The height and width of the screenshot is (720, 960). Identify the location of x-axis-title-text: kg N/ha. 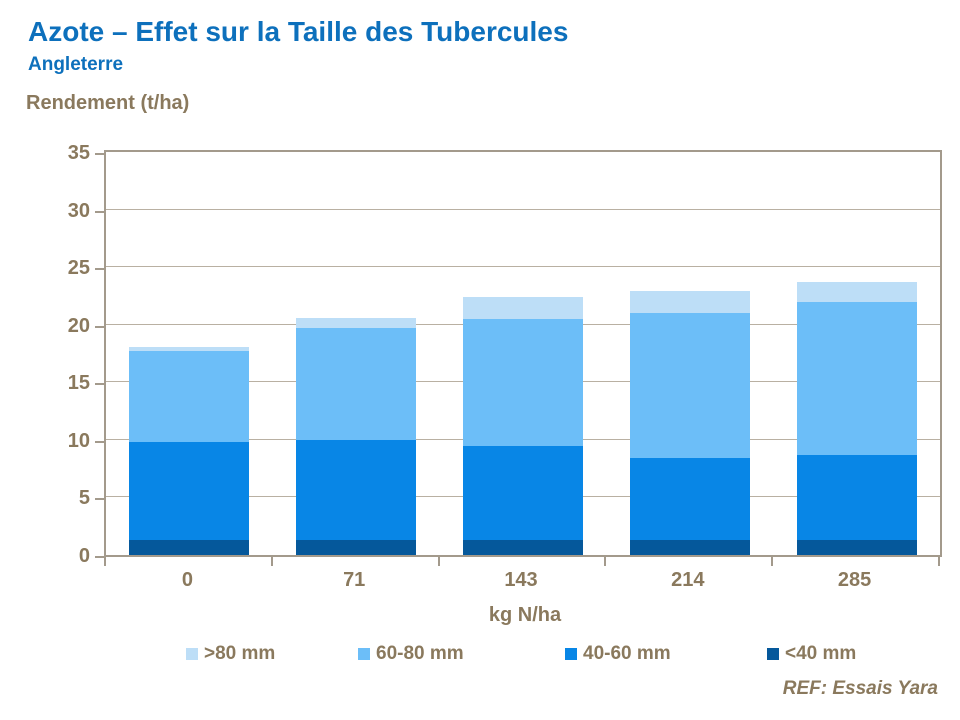
(525, 615).